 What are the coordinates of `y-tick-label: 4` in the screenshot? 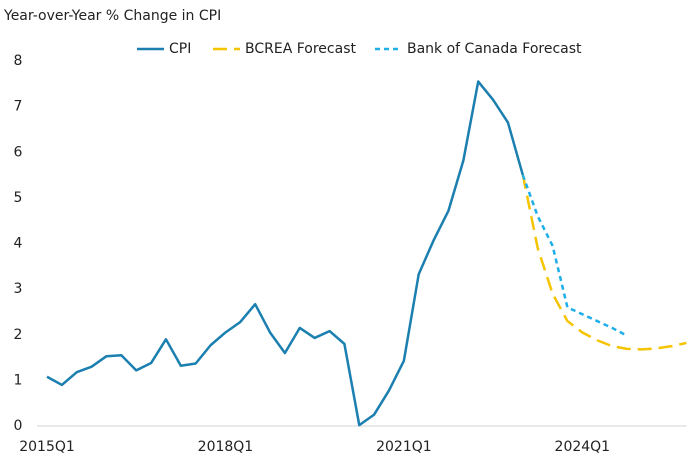 It's located at (18, 244).